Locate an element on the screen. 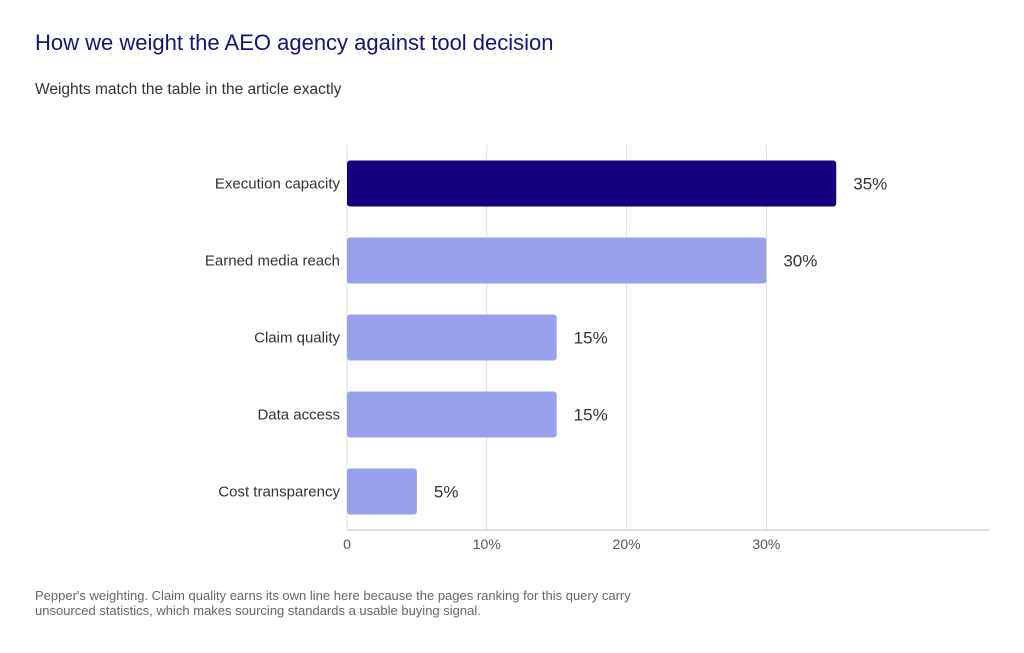  x-tick-label: 30% is located at coordinates (766, 544).